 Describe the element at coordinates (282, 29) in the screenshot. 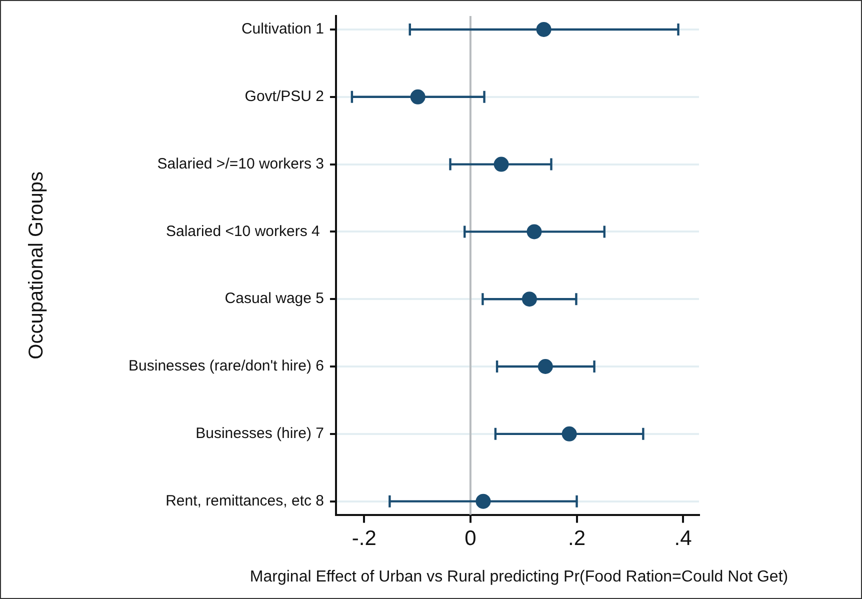

I see `y-tick-label: Cultivation 1` at that location.